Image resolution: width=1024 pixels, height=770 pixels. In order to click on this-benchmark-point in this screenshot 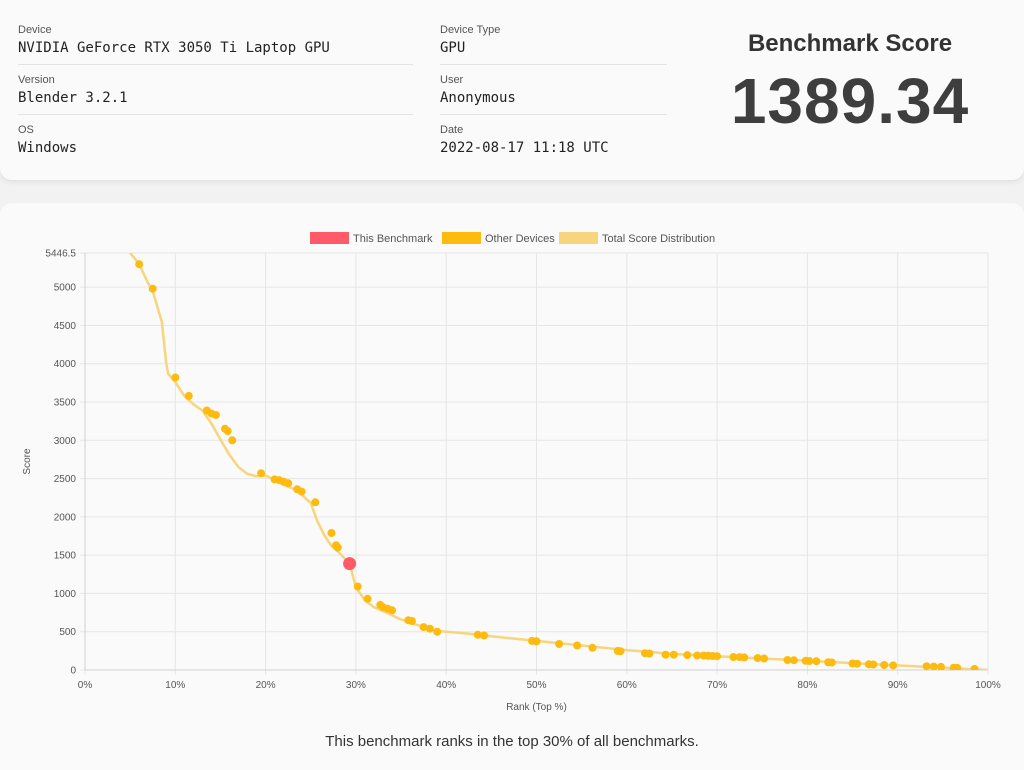, I will do `click(350, 564)`.